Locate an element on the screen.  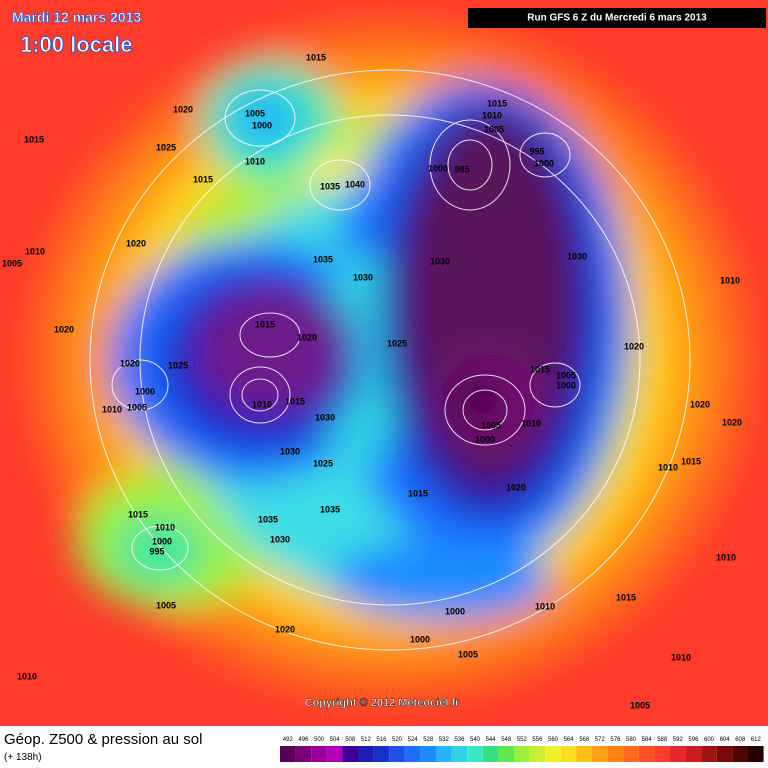
scale-label: 572 is located at coordinates (600, 740).